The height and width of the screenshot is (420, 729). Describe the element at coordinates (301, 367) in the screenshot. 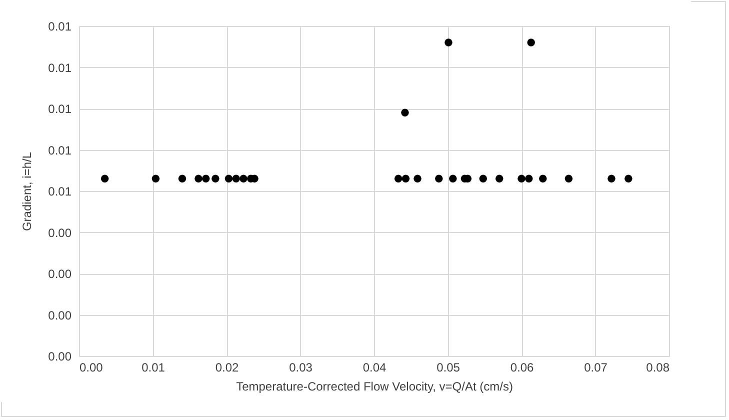

I see `x-tick-label: 0.03` at that location.